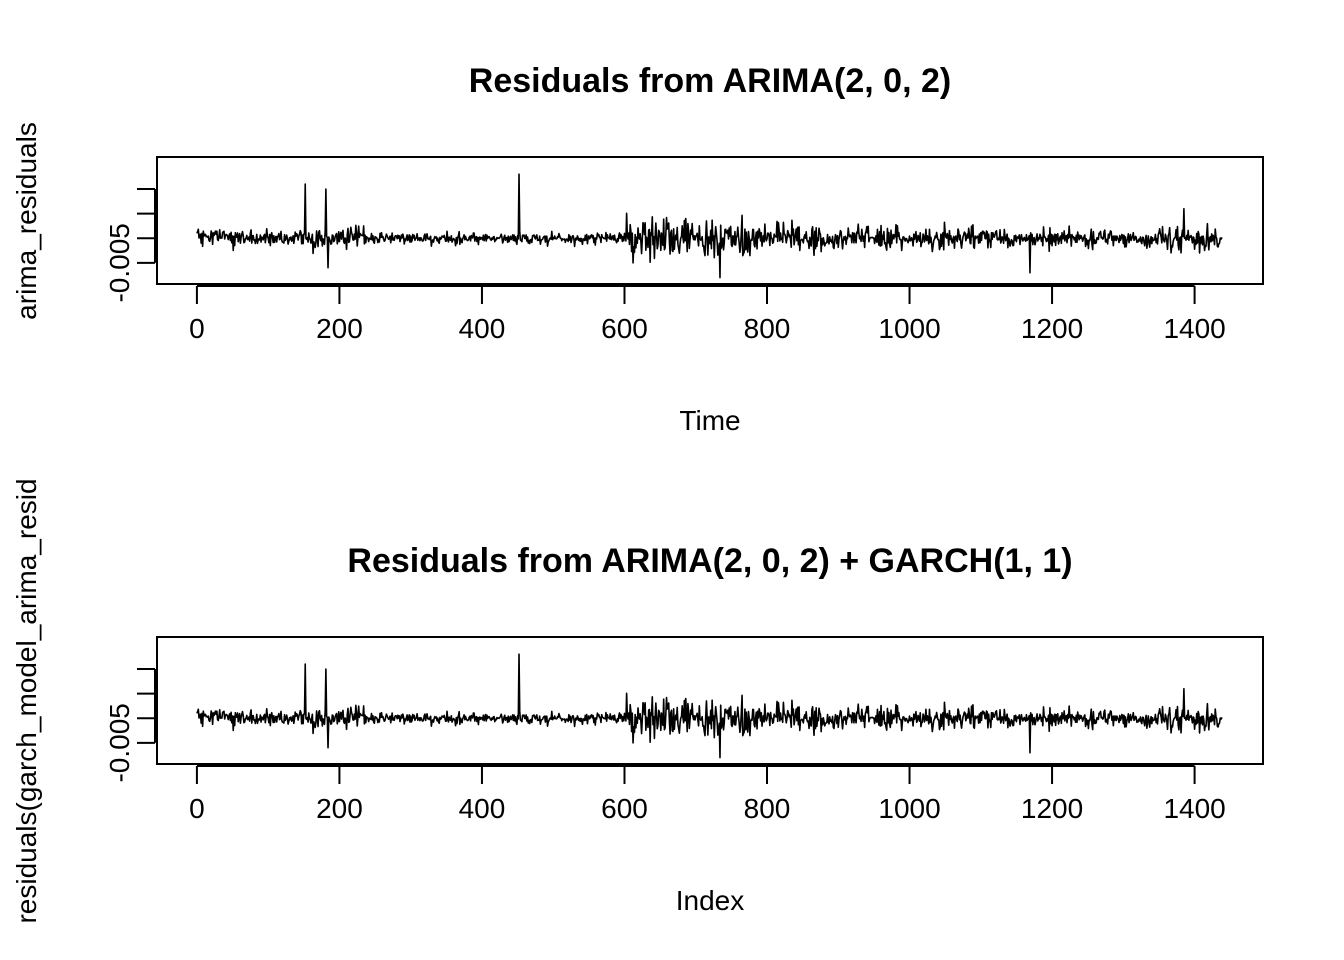  Describe the element at coordinates (710, 900) in the screenshot. I see `x-axis-label: Index` at that location.